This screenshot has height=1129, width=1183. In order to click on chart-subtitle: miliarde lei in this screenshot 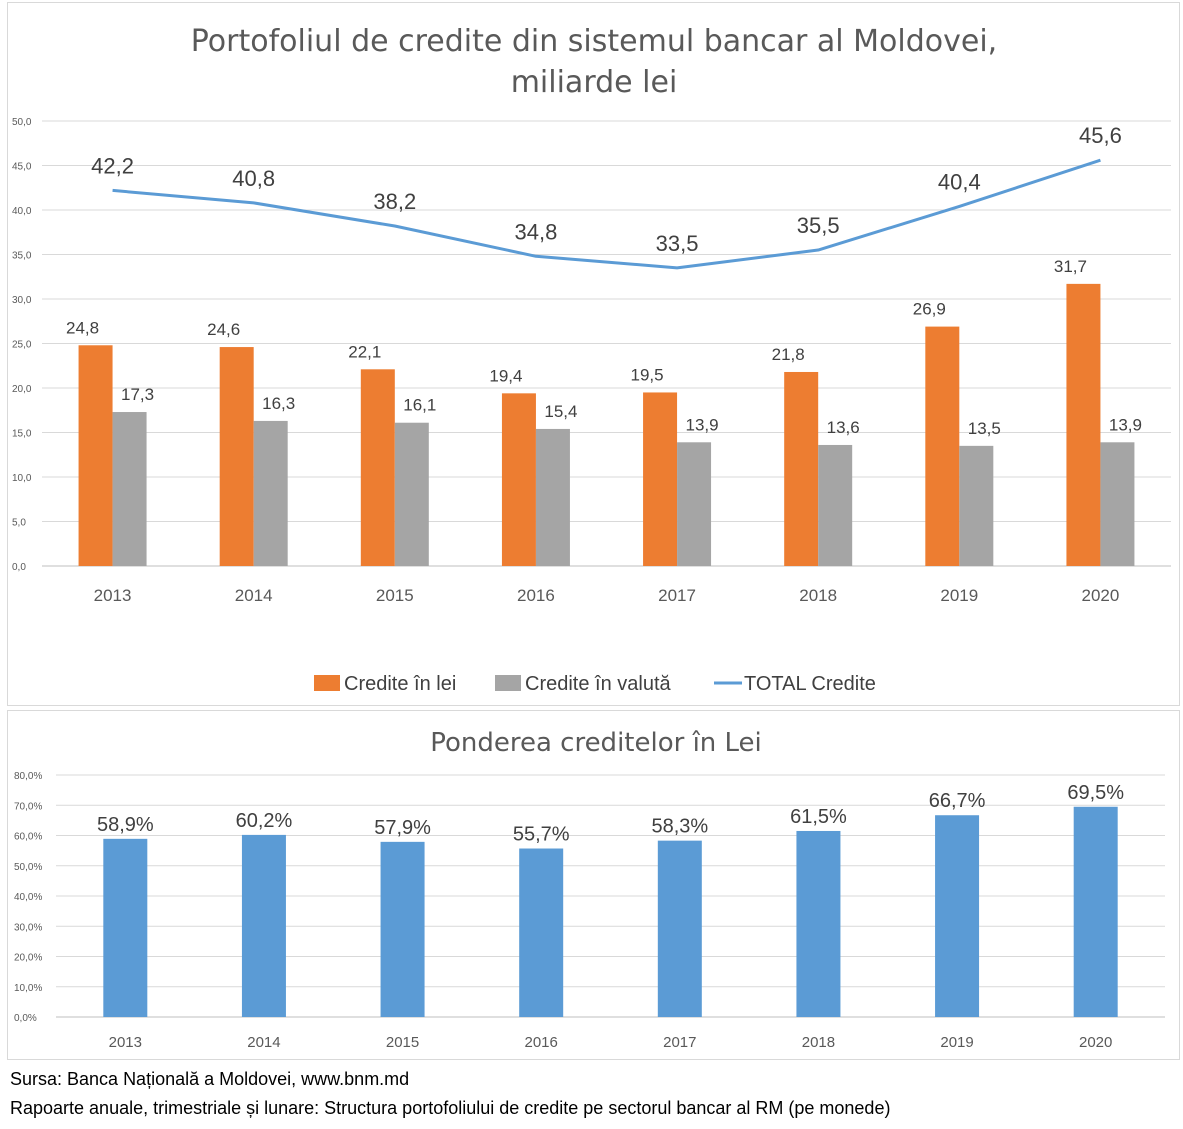, I will do `click(594, 82)`.